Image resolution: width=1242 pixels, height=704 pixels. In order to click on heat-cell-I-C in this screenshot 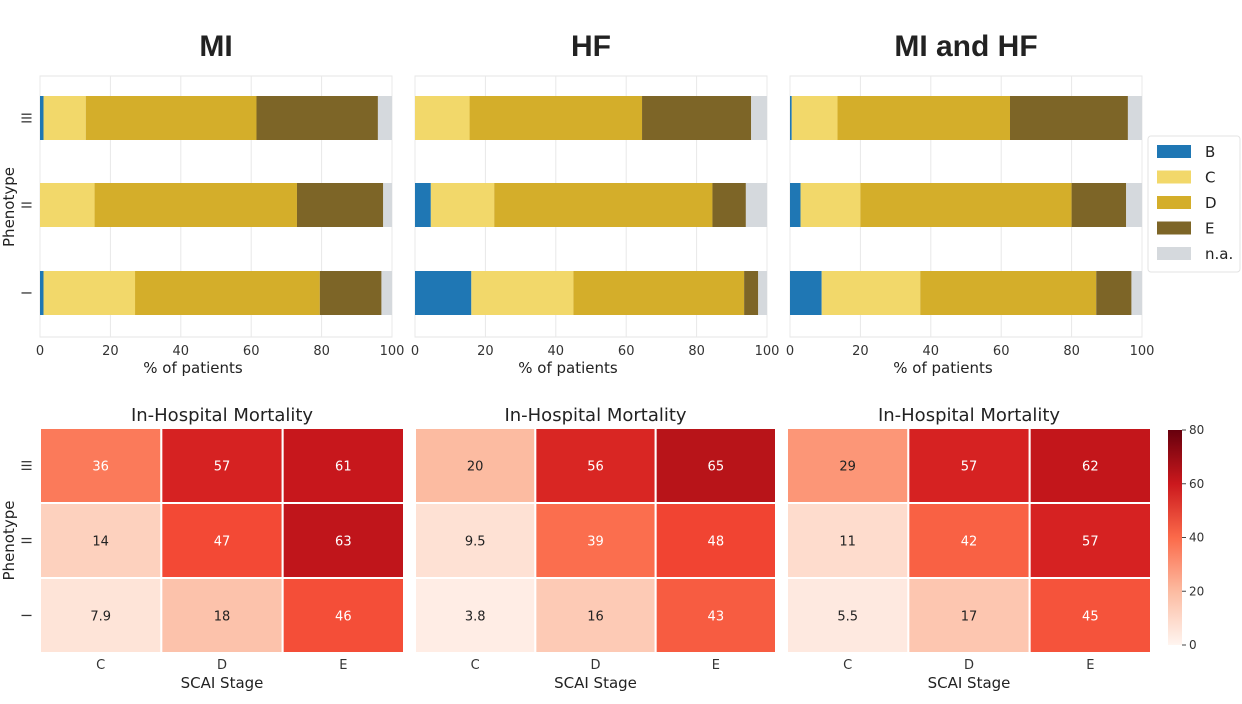, I will do `click(101, 615)`.